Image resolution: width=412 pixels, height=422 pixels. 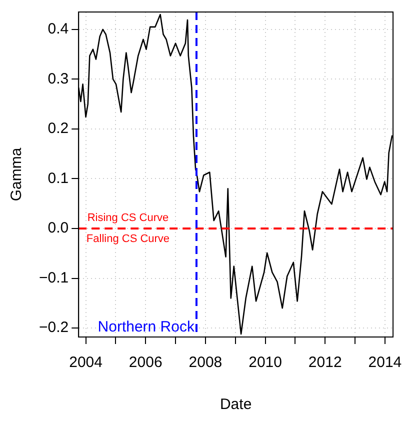 What do you see at coordinates (53, 327) in the screenshot?
I see `y-tick-label: −0.2` at bounding box center [53, 327].